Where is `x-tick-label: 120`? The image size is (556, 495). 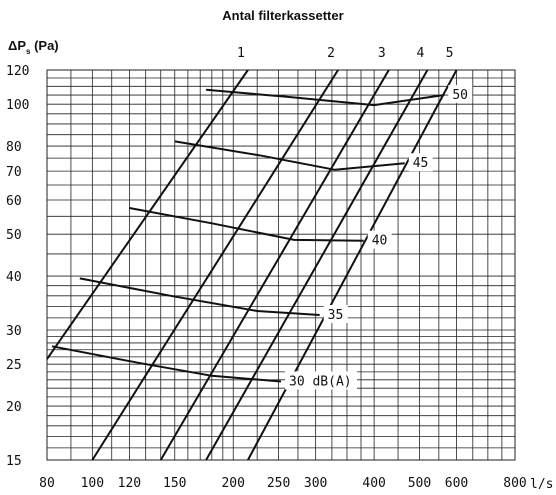
x-tick-label: 120 is located at coordinates (129, 483).